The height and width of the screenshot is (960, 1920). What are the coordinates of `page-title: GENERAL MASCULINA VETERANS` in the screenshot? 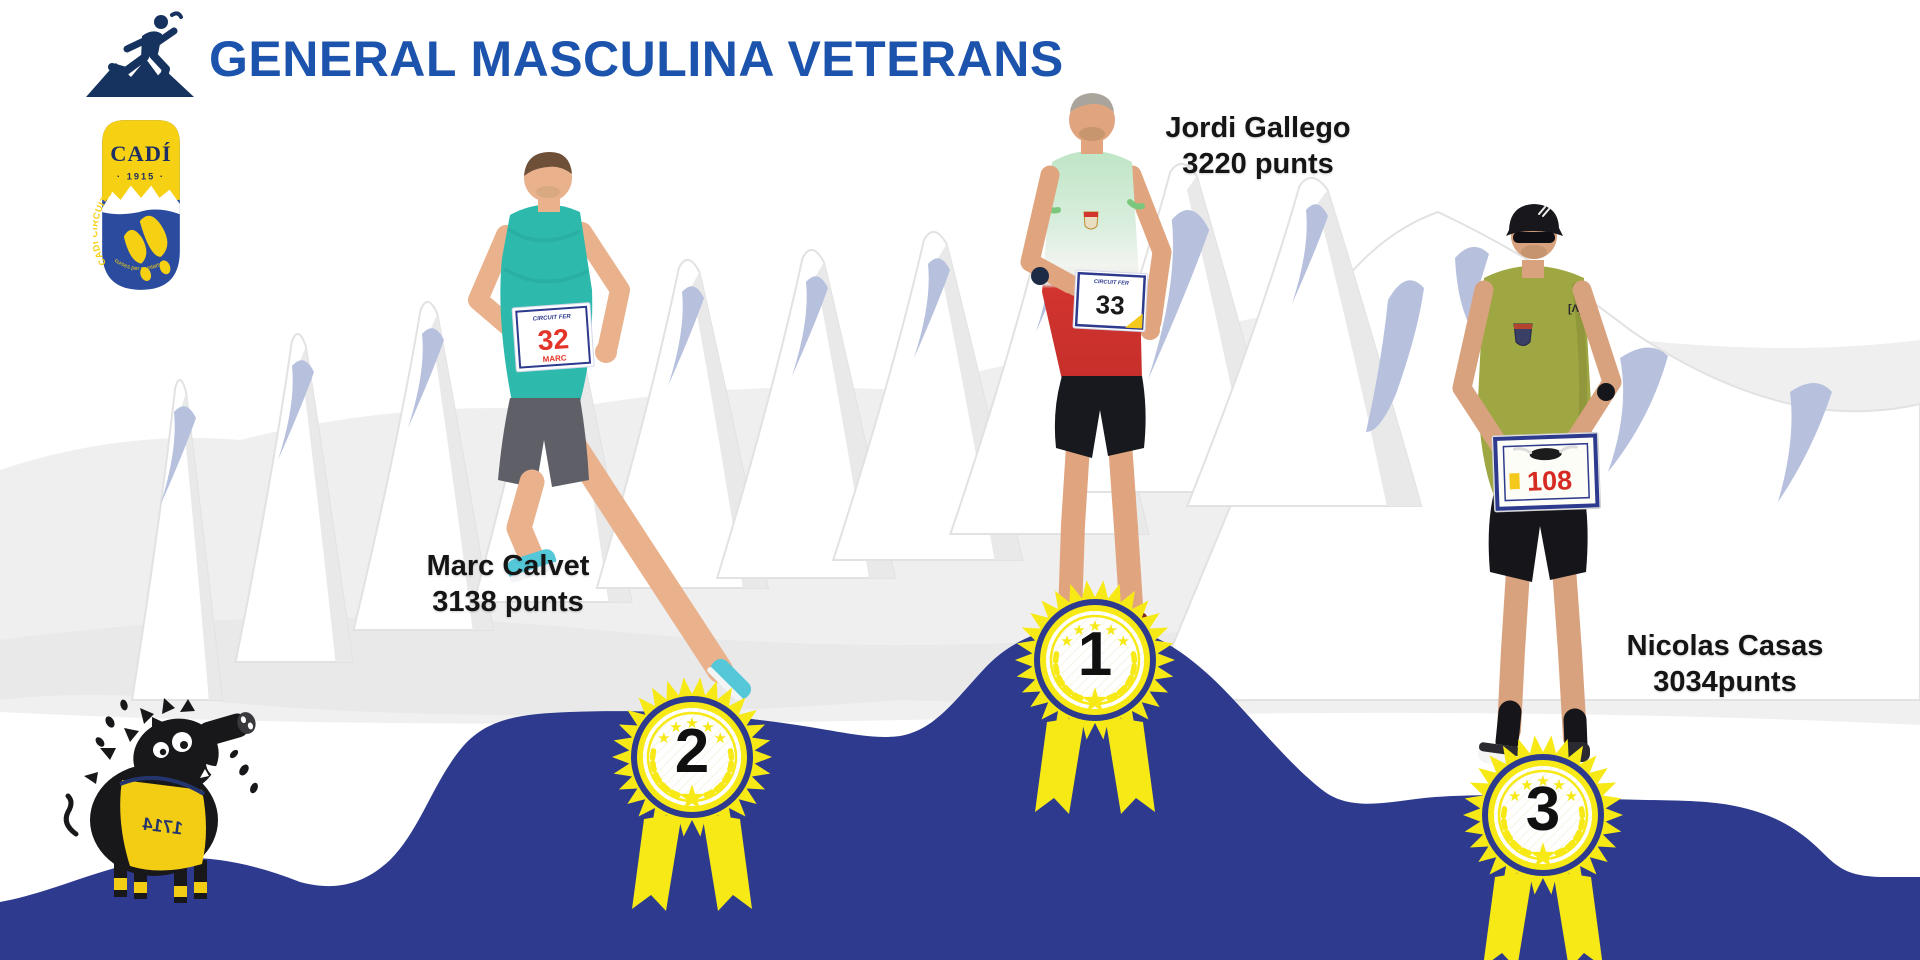 It's located at (636, 59).